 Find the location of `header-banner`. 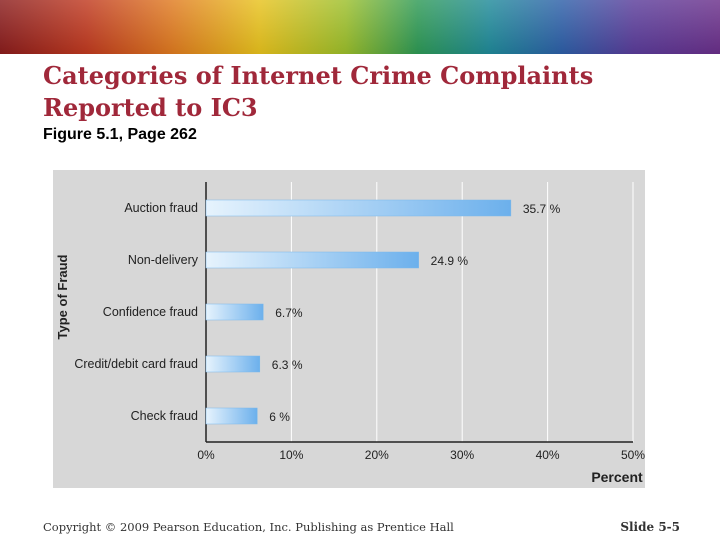

header-banner is located at coordinates (360, 27).